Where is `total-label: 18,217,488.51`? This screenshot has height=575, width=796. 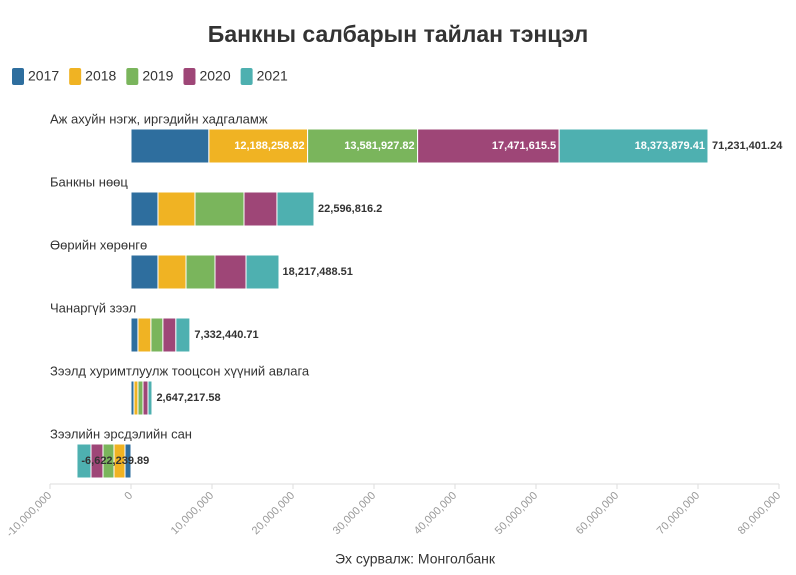
total-label: 18,217,488.51 is located at coordinates (318, 272).